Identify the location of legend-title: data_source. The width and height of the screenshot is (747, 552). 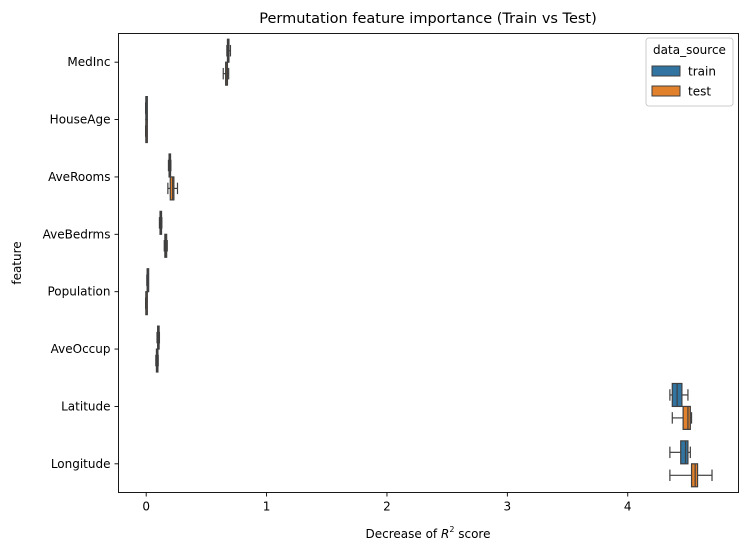
(689, 50).